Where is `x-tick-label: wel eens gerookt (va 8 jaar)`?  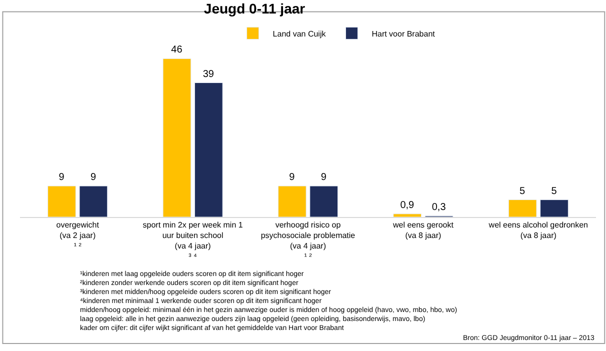
x-tick-label: wel eens gerookt (va 8 jaar) is located at coordinates (423, 230).